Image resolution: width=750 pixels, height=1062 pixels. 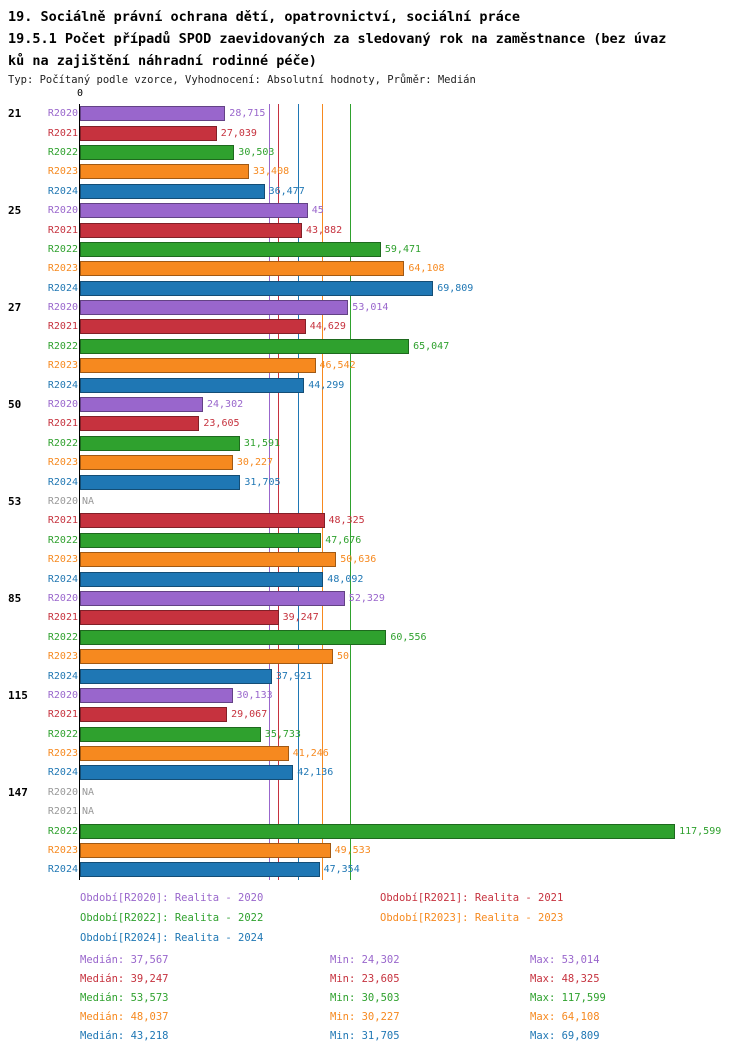 I want to click on bar-zone: 39,247, so click(x=415, y=618).